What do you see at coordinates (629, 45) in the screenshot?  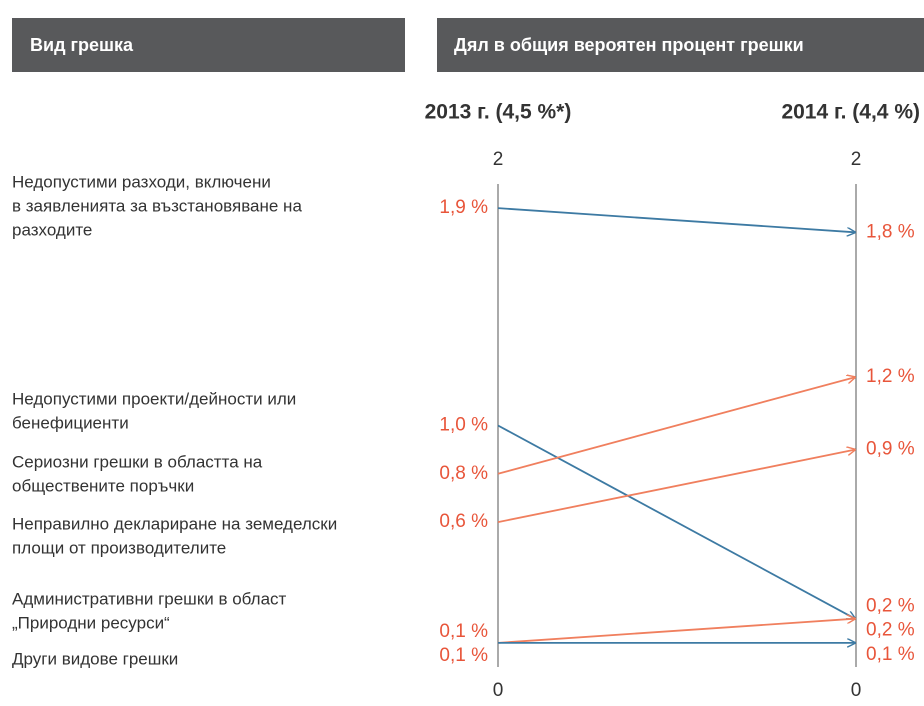 I see `header-right: Дял в общия вероятен процент грешки` at bounding box center [629, 45].